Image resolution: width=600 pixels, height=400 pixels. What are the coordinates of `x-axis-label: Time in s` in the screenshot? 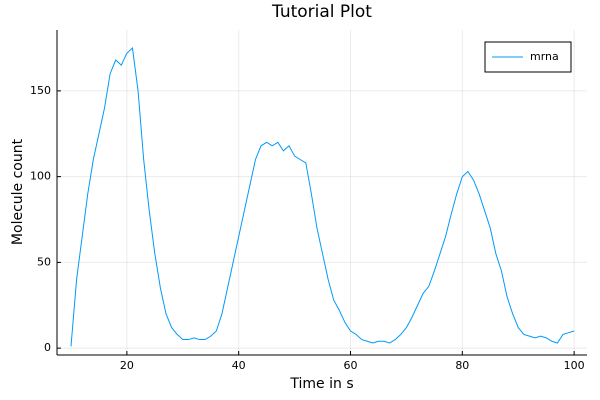 It's located at (321, 384).